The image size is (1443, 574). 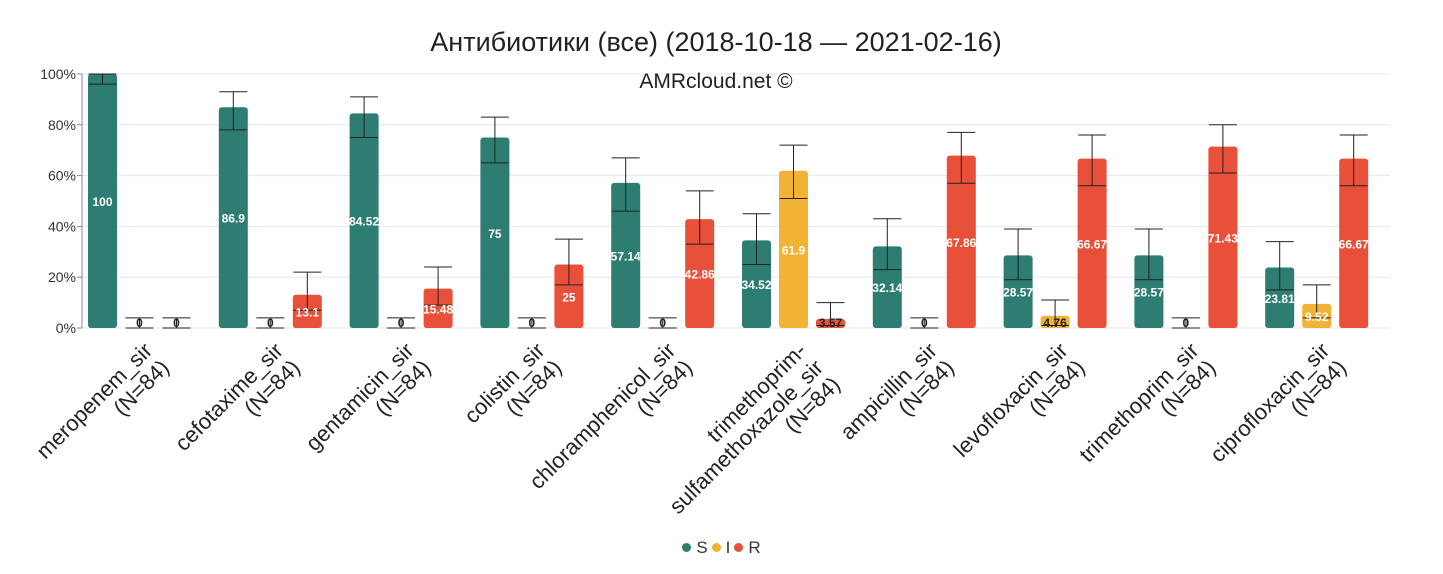 I want to click on bar-value-label: 15.48, so click(x=438, y=309).